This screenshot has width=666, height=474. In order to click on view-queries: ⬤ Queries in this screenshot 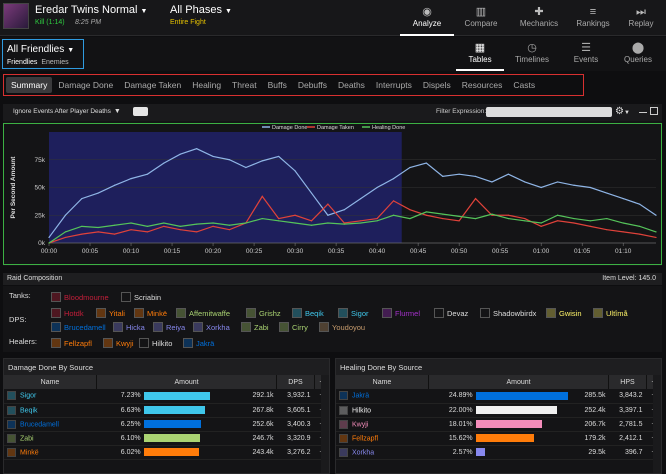, I will do `click(638, 54)`.